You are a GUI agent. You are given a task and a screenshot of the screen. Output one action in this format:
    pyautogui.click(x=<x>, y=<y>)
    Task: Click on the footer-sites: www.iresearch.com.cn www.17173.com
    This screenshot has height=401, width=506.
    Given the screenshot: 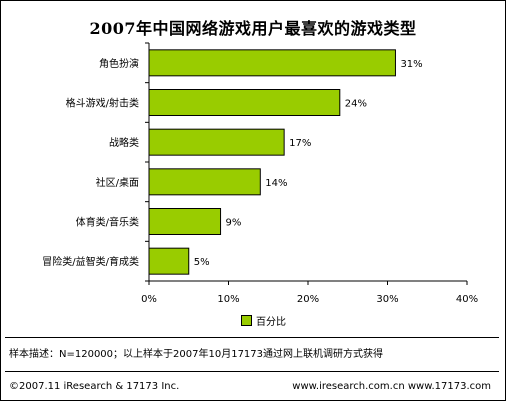 What is the action you would take?
    pyautogui.click(x=391, y=386)
    